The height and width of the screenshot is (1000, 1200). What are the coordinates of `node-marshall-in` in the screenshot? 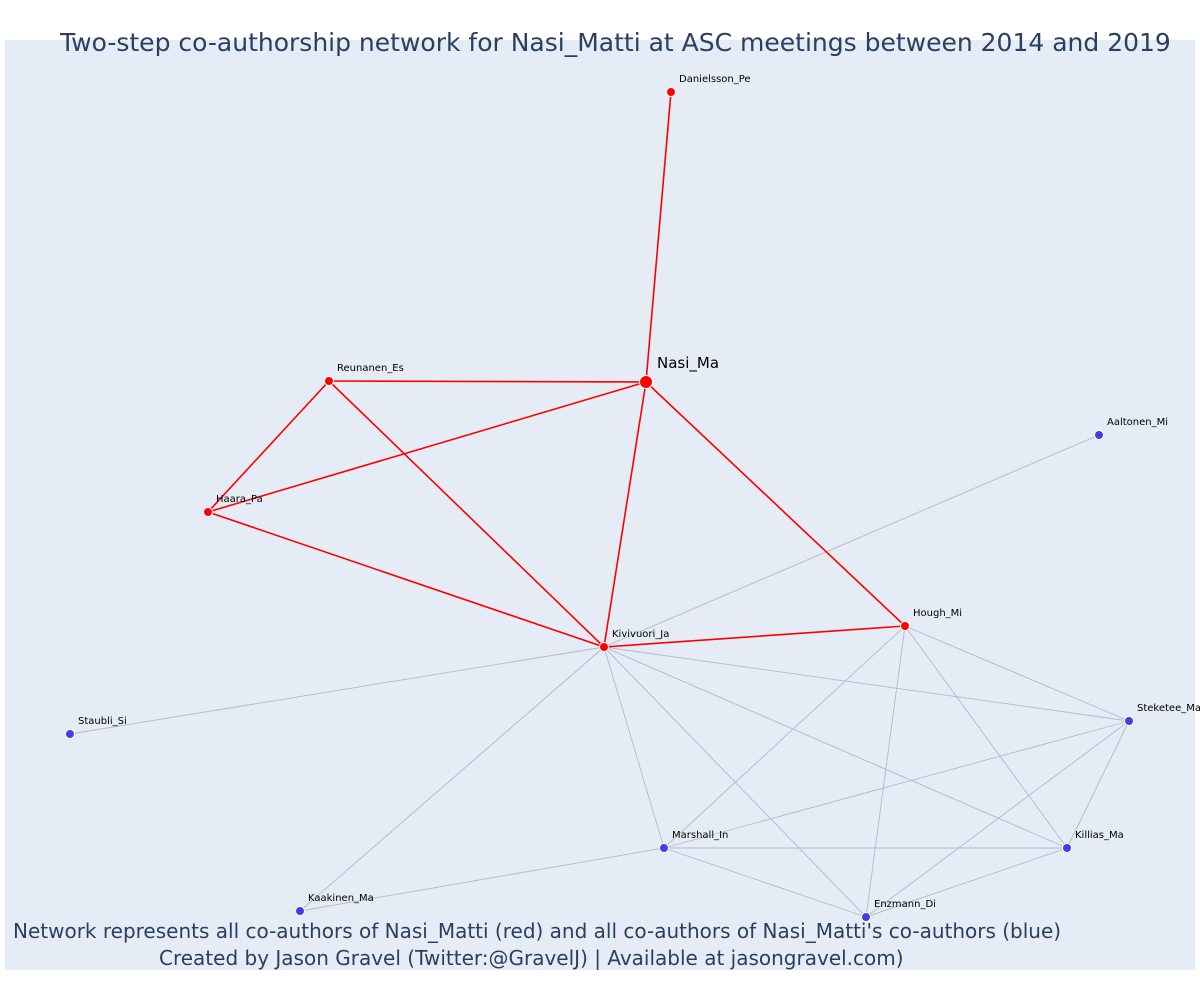 It's located at (664, 848).